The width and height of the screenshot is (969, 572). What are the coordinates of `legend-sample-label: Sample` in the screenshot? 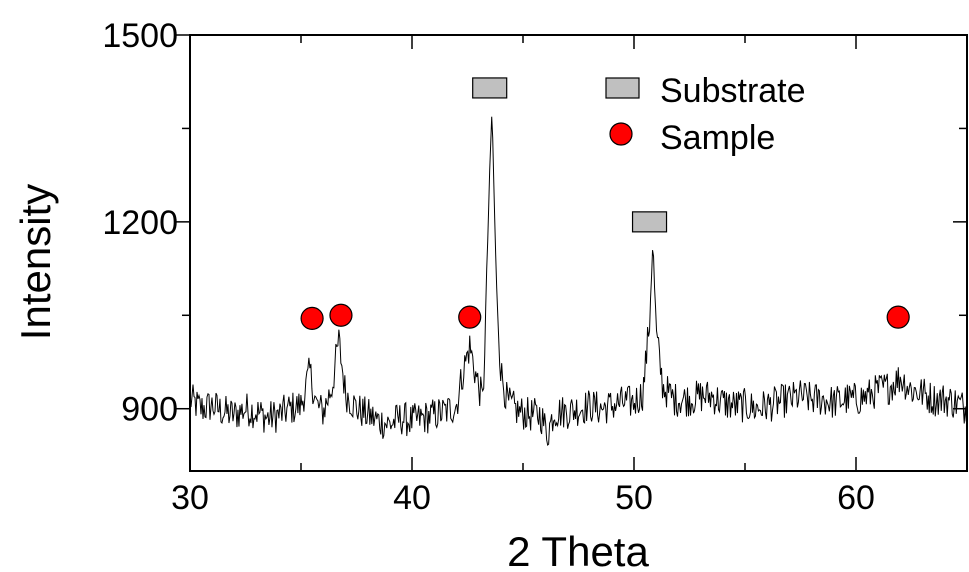 It's located at (717, 138).